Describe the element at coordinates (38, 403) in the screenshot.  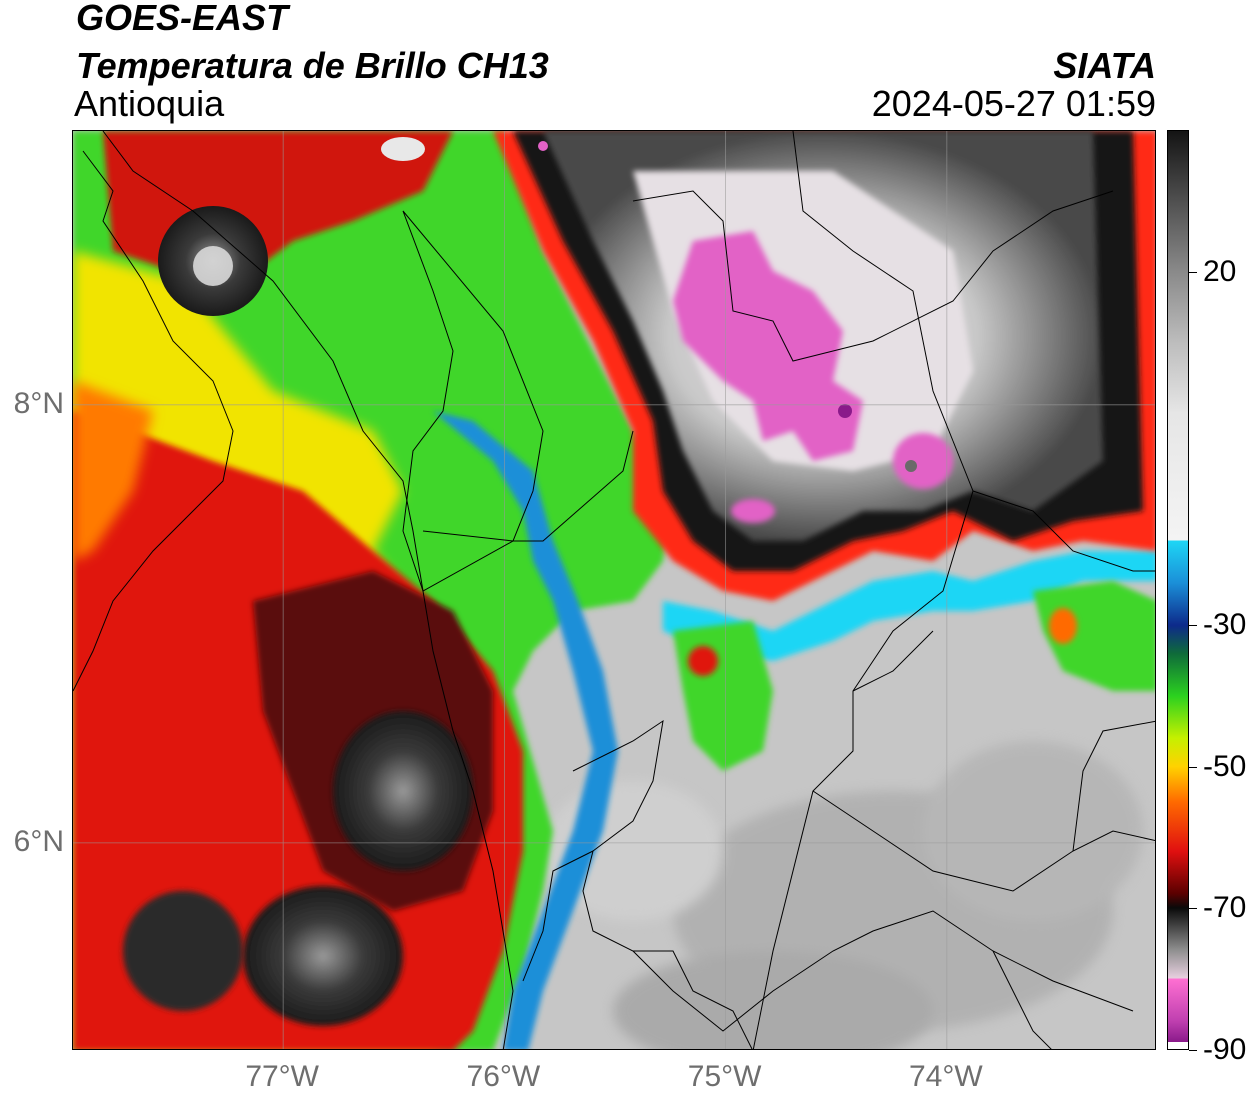
I see `lat-tick-label: 8°N` at that location.